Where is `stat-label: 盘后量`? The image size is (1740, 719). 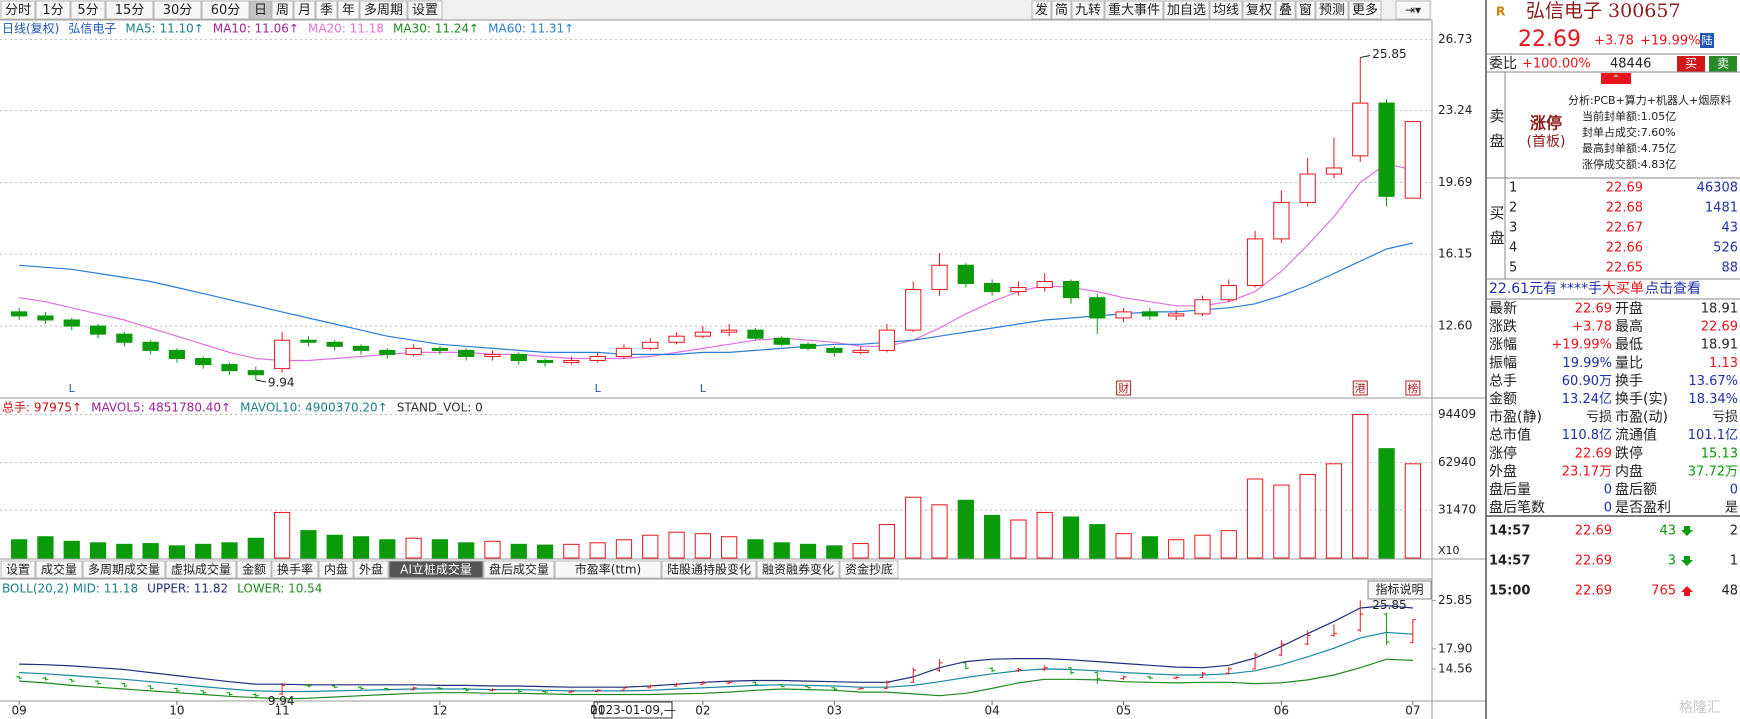
stat-label: 盘后量 is located at coordinates (1510, 489).